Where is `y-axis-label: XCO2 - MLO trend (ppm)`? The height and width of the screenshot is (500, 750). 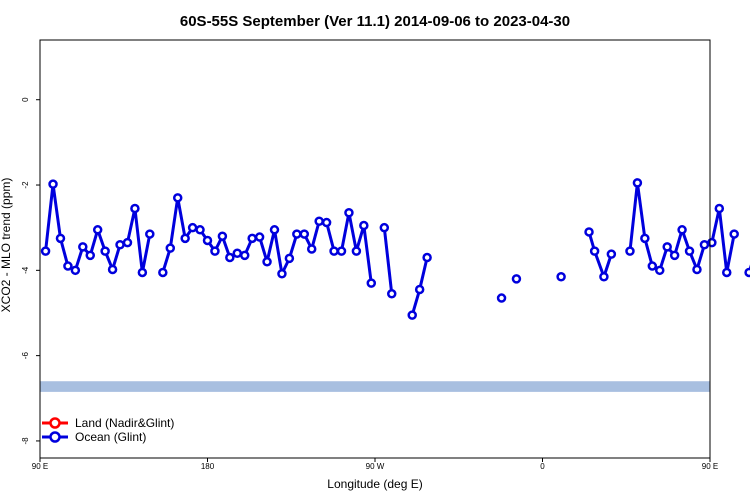
y-axis-label: XCO2 - MLO trend (ppm) is located at coordinates (6, 245).